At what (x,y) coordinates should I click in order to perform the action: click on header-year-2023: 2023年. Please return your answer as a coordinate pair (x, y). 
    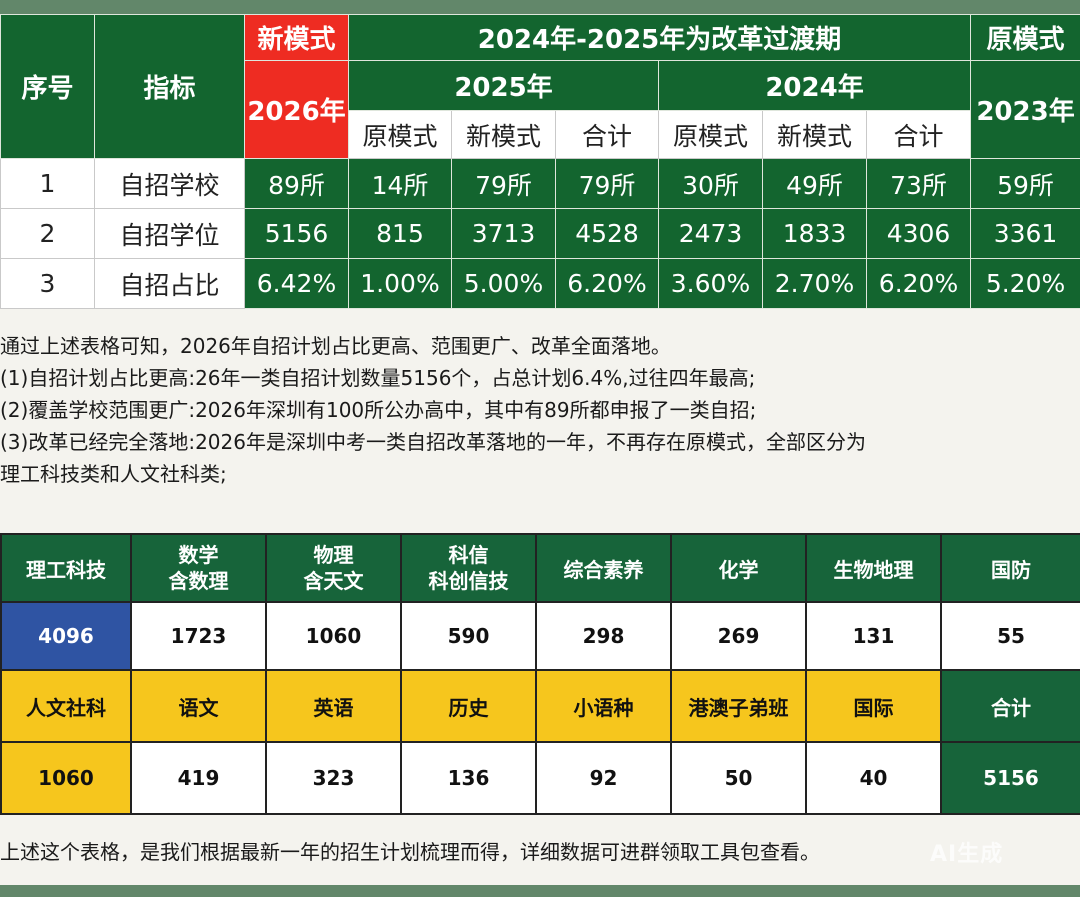
    Looking at the image, I should click on (1025, 109).